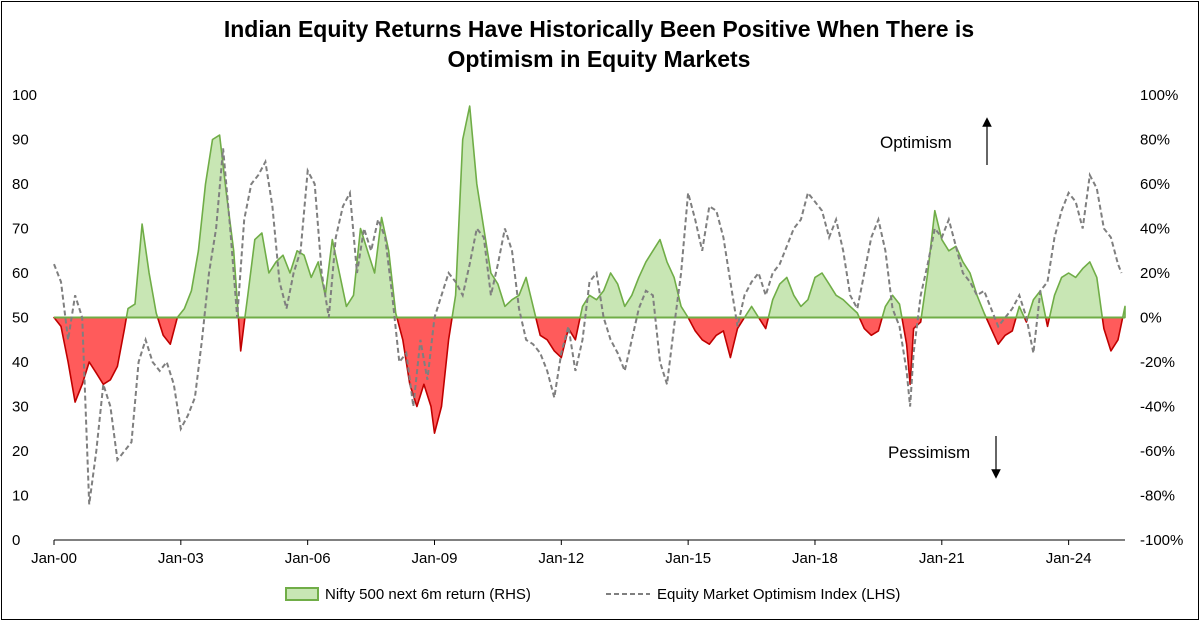  Describe the element at coordinates (1157, 451) in the screenshot. I see `right-tick-label: -60%` at that location.